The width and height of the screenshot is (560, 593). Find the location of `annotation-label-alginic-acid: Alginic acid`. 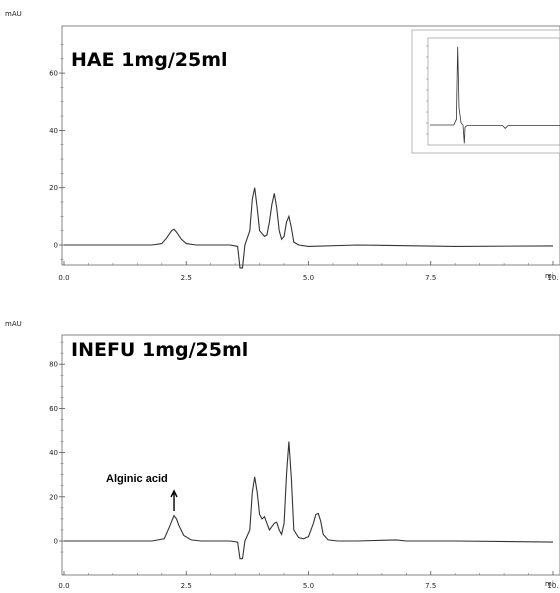

annotation-label-alginic-acid: Alginic acid is located at coordinates (137, 479).